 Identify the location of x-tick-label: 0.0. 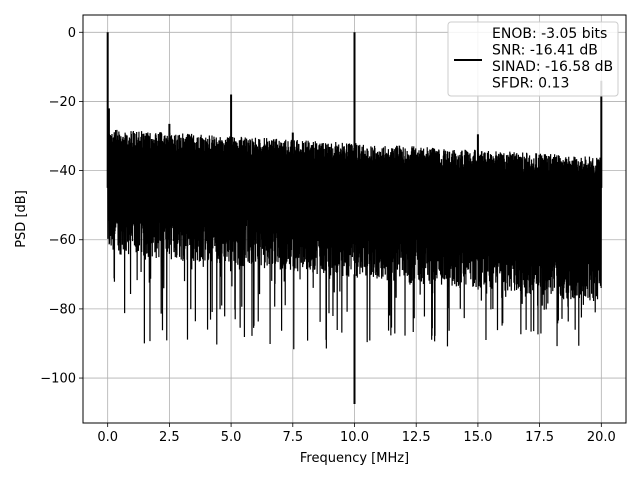
(107, 437).